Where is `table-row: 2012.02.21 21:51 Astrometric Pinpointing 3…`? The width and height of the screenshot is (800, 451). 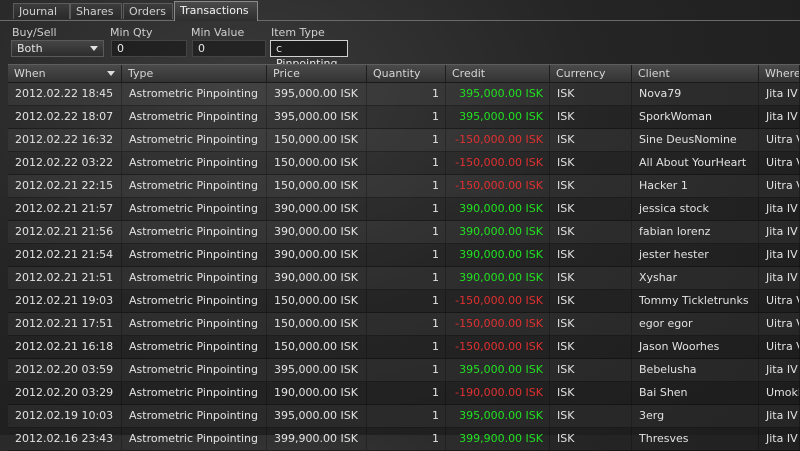 table-row: 2012.02.21 21:51 Astrometric Pinpointing 3… is located at coordinates (404, 278).